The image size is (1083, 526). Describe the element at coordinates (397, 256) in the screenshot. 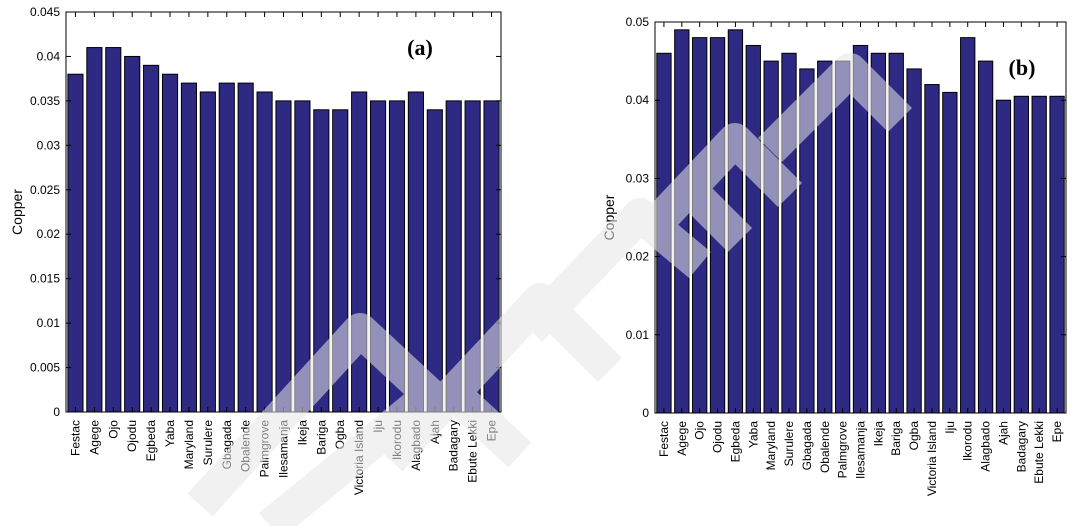

I see `bar-ikorodu` at that location.